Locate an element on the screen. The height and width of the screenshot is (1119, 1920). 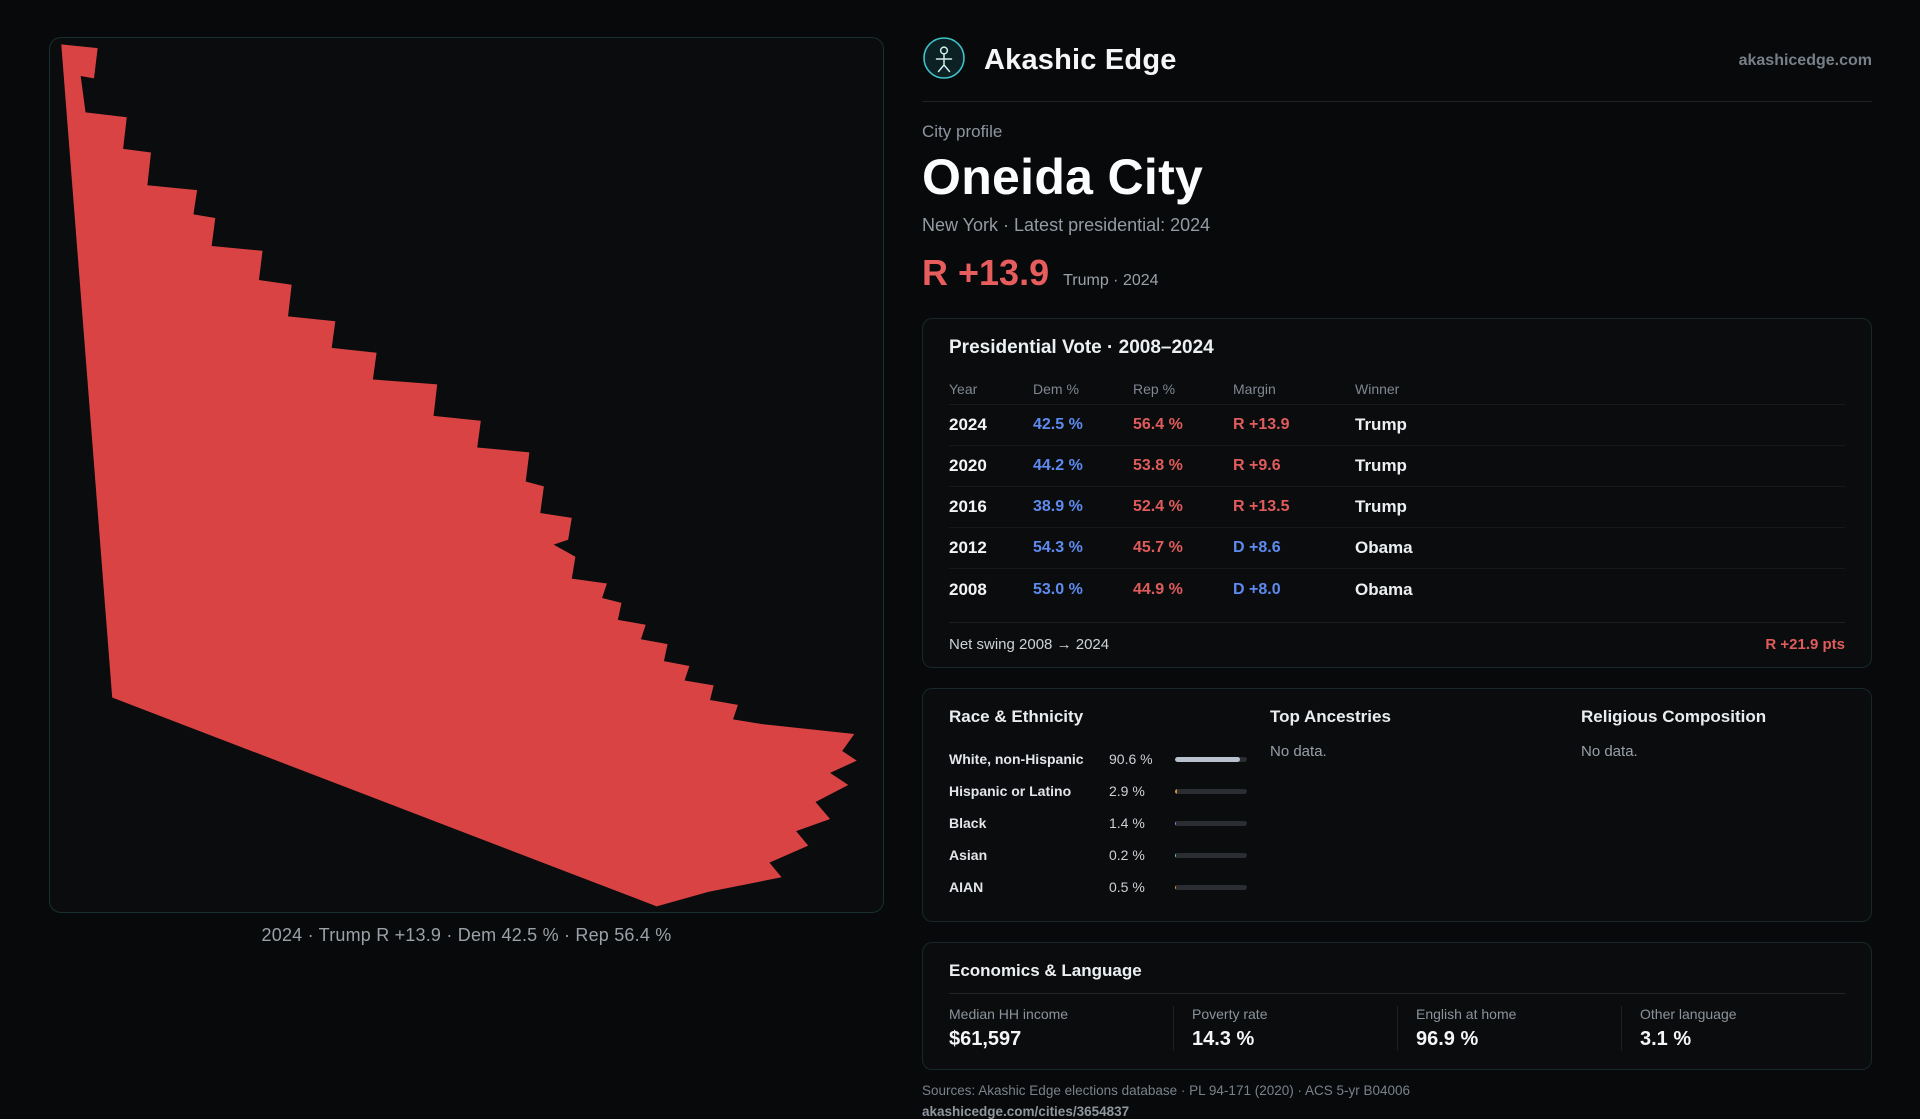
col-dem: Dem % is located at coordinates (1056, 388).